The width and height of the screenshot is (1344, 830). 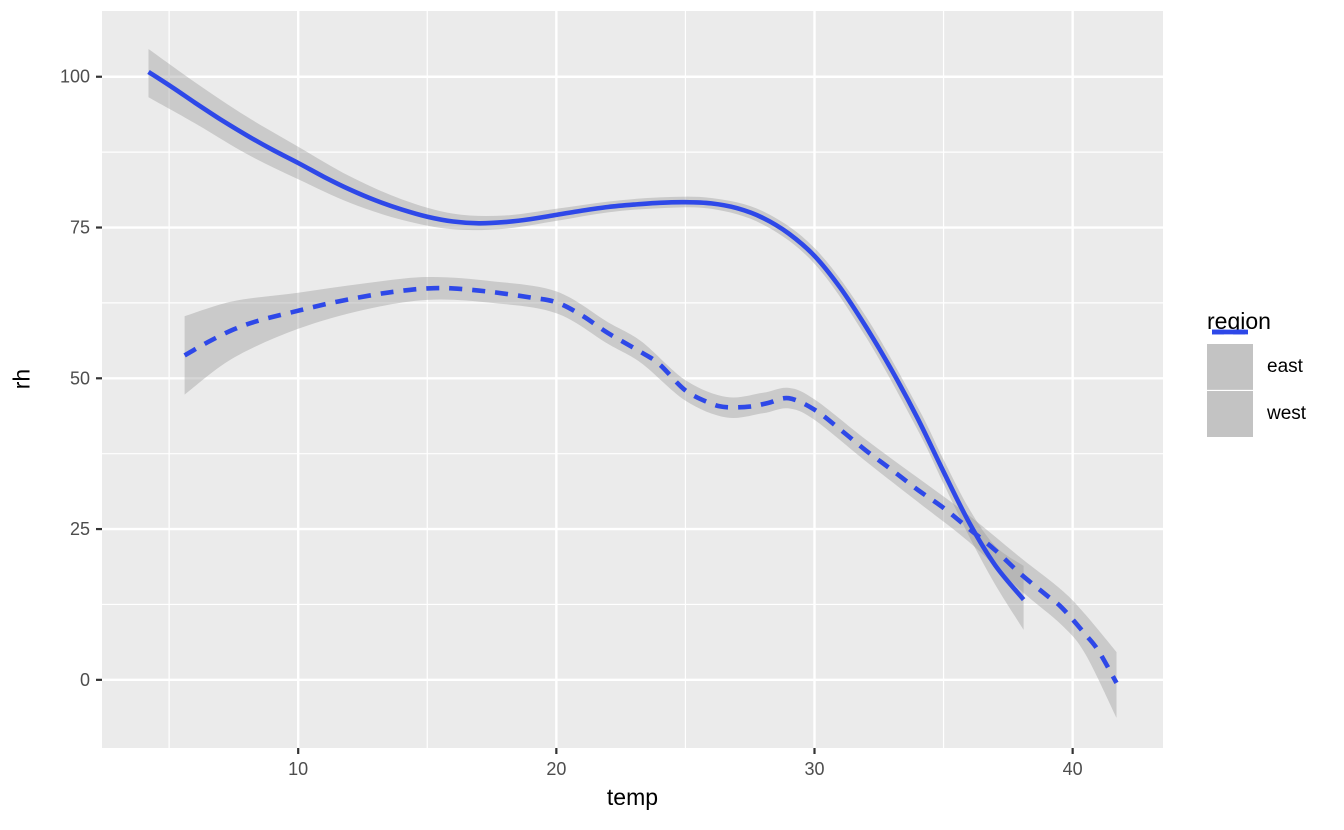 I want to click on legend-item-east: east, so click(x=1273, y=359).